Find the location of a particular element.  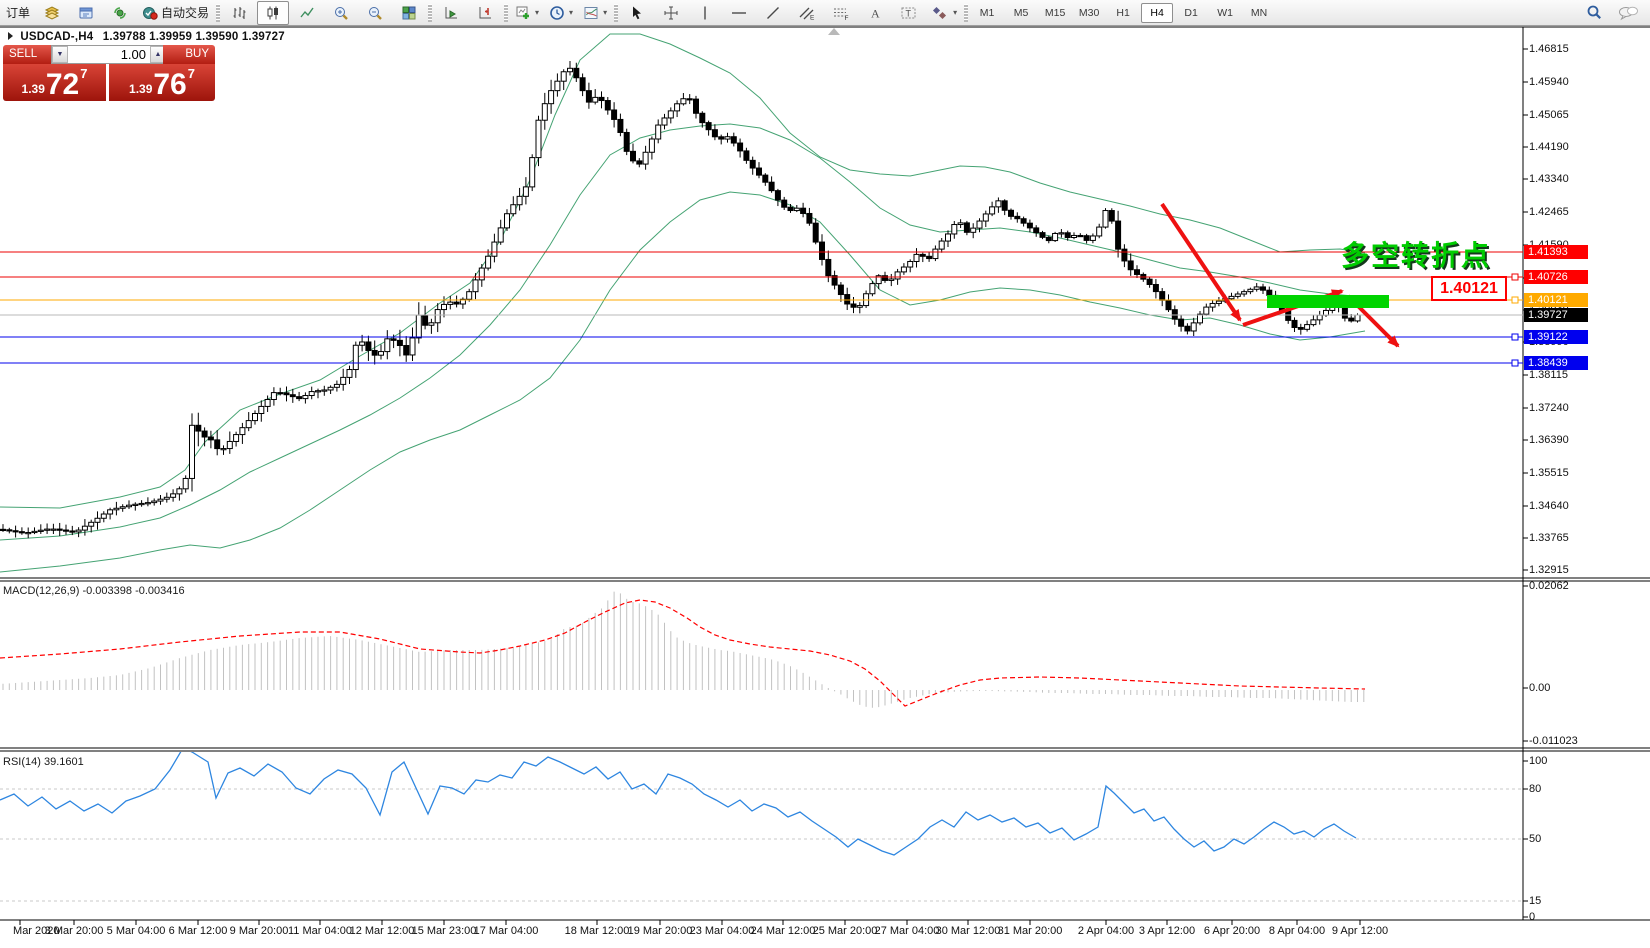

time-tick-label: 12 Mar 12:00 is located at coordinates (382, 931).